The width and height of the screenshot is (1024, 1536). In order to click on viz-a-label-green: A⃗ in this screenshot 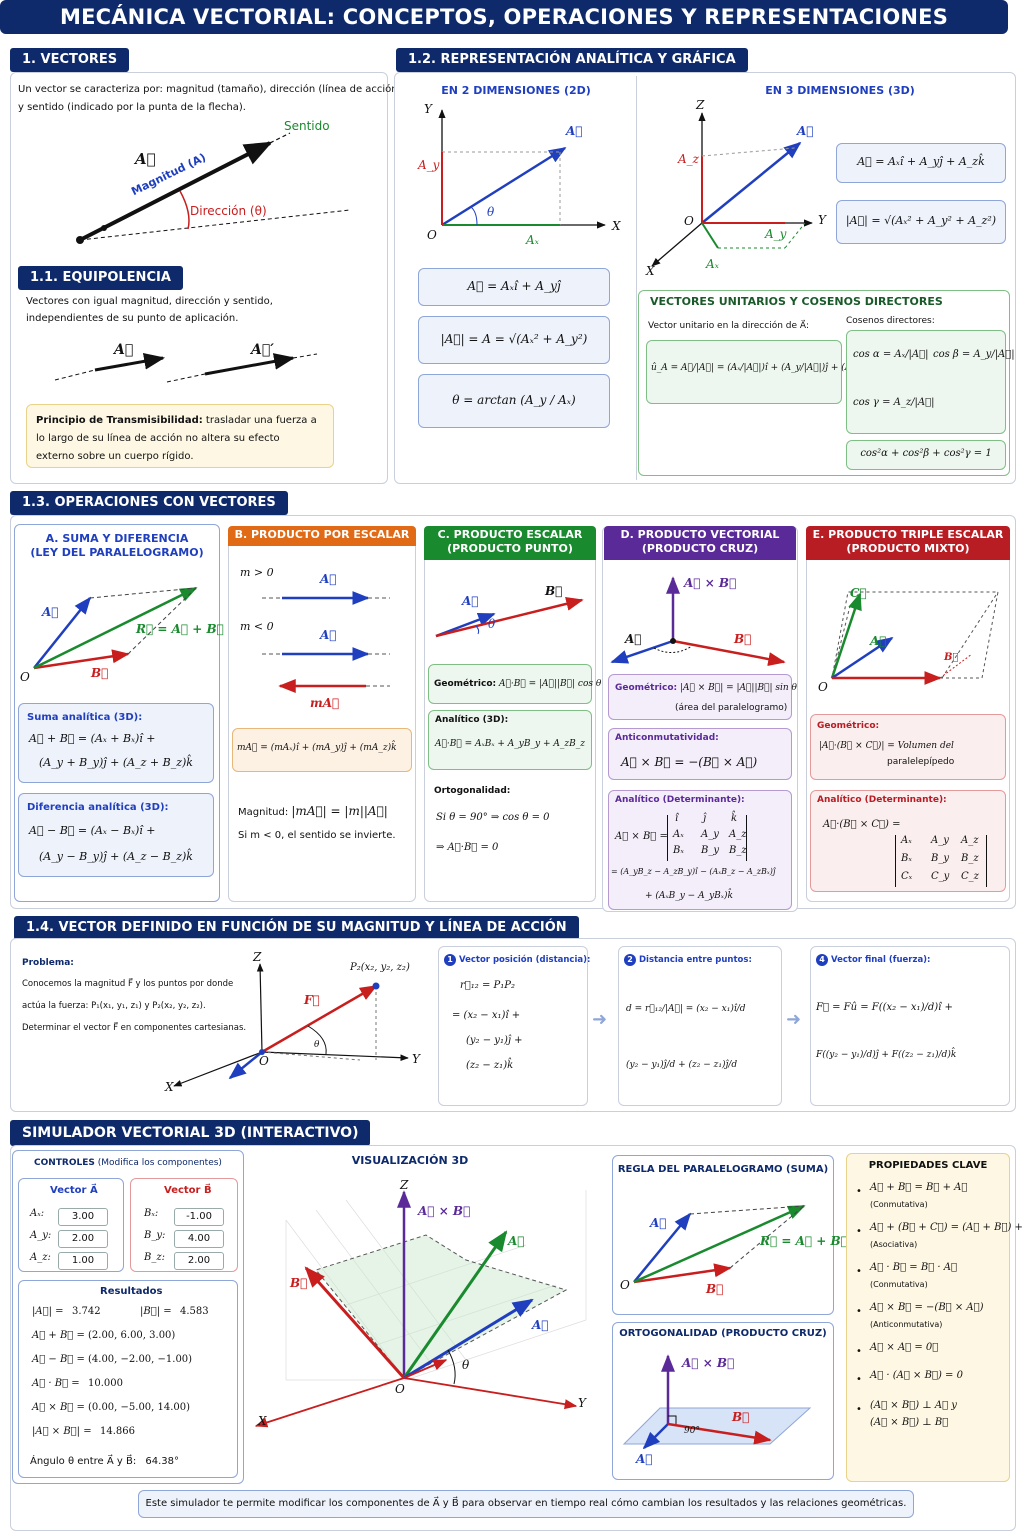, I will do `click(516, 1241)`.